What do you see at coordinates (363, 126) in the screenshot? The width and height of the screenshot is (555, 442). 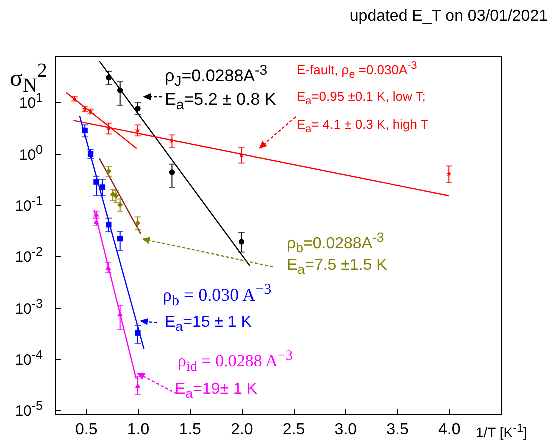 I see `annotation: E$_{a}$= 4.1 ± 0.3 K, high T` at bounding box center [363, 126].